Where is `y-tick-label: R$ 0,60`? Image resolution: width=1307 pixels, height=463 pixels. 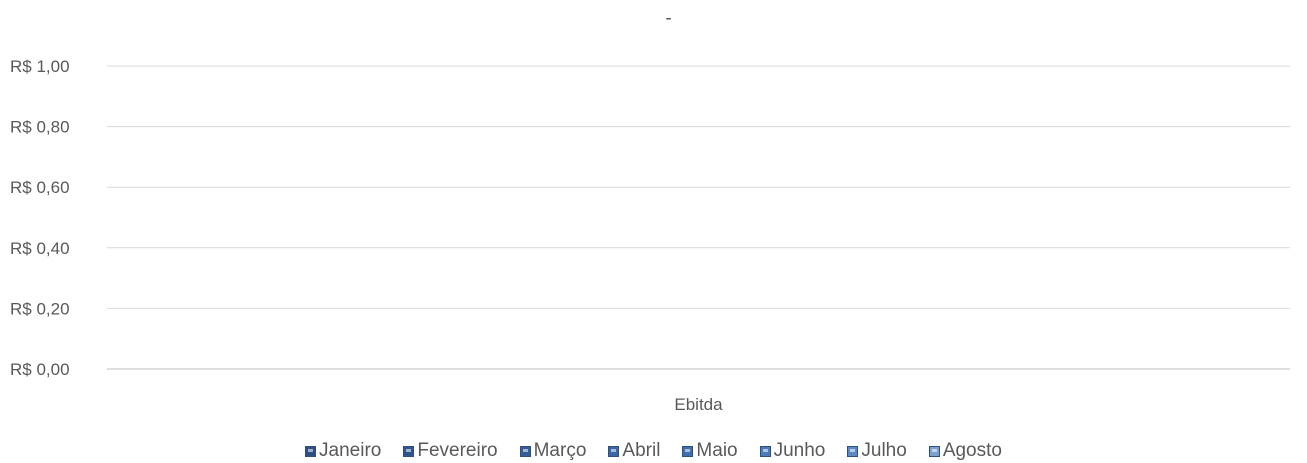
y-tick-label: R$ 0,60 is located at coordinates (40, 187).